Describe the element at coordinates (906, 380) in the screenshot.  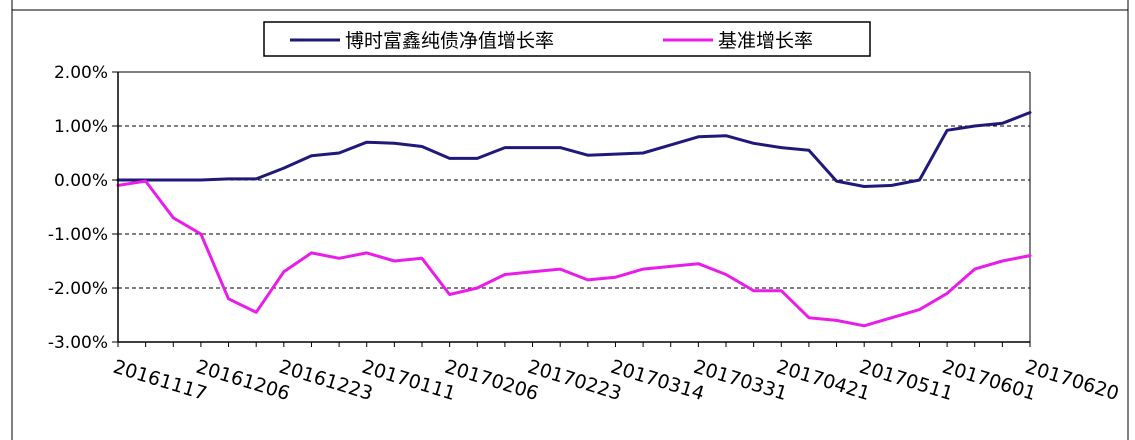
I see `x-tick-label: 20170511` at that location.